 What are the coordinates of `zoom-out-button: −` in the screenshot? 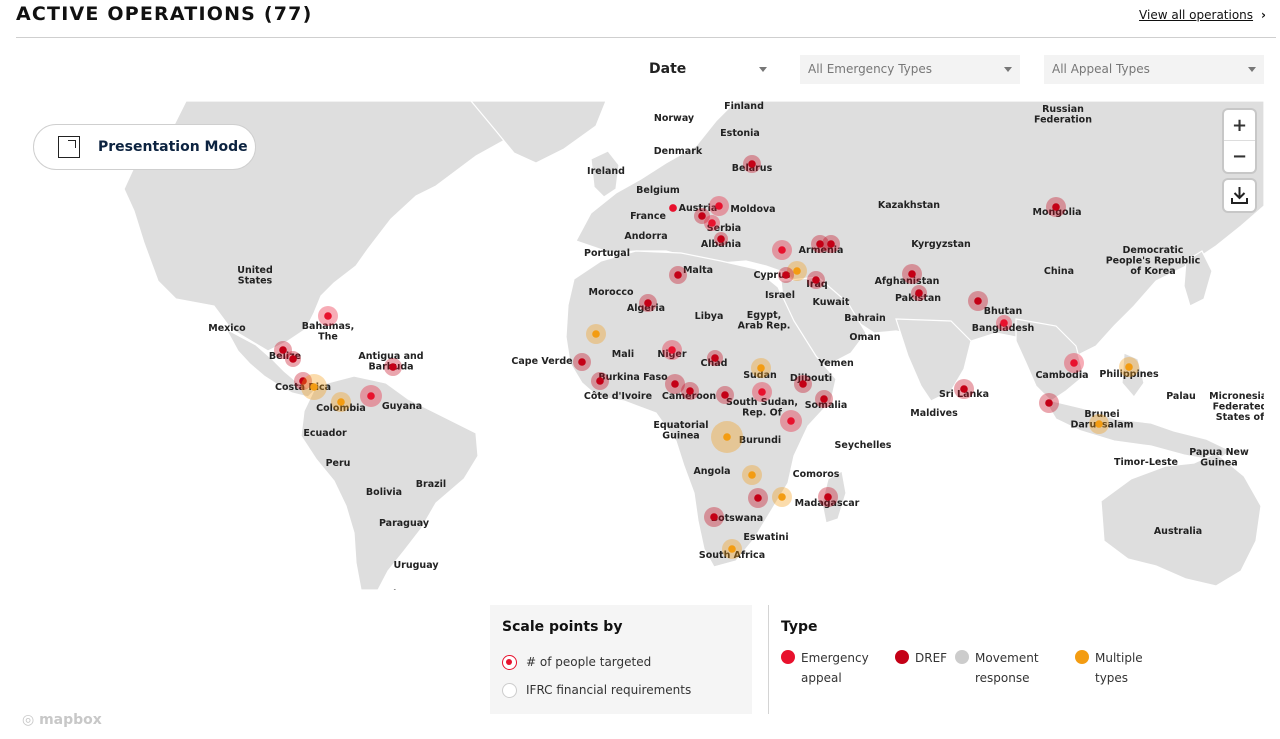 It's located at (1239, 156).